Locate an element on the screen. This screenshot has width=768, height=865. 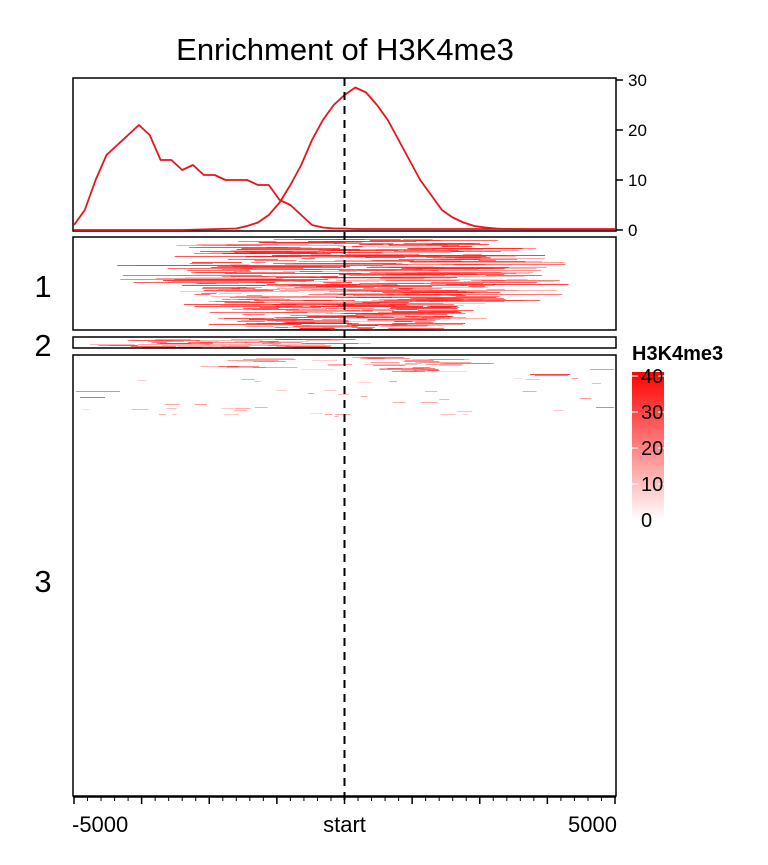
x-tick-label: start is located at coordinates (344, 824).